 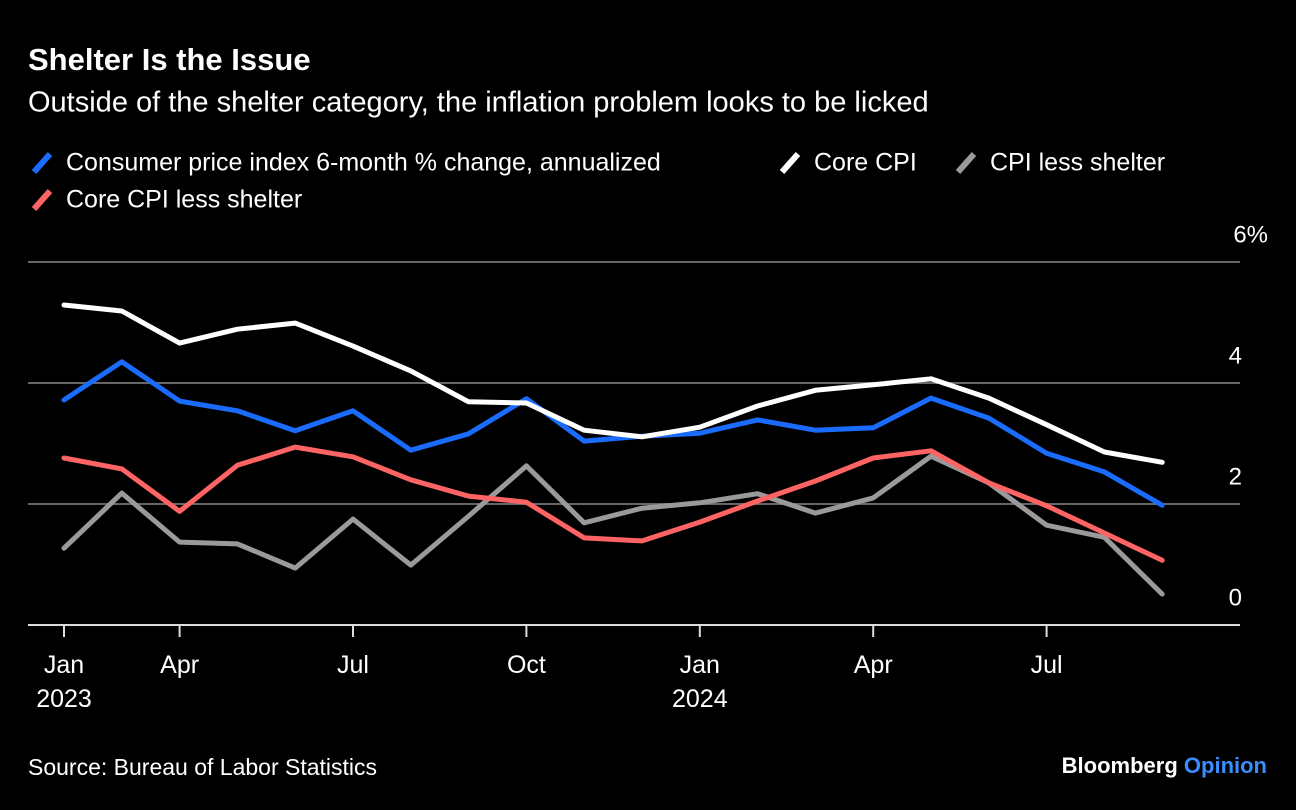 I want to click on series-line, so click(x=613, y=503).